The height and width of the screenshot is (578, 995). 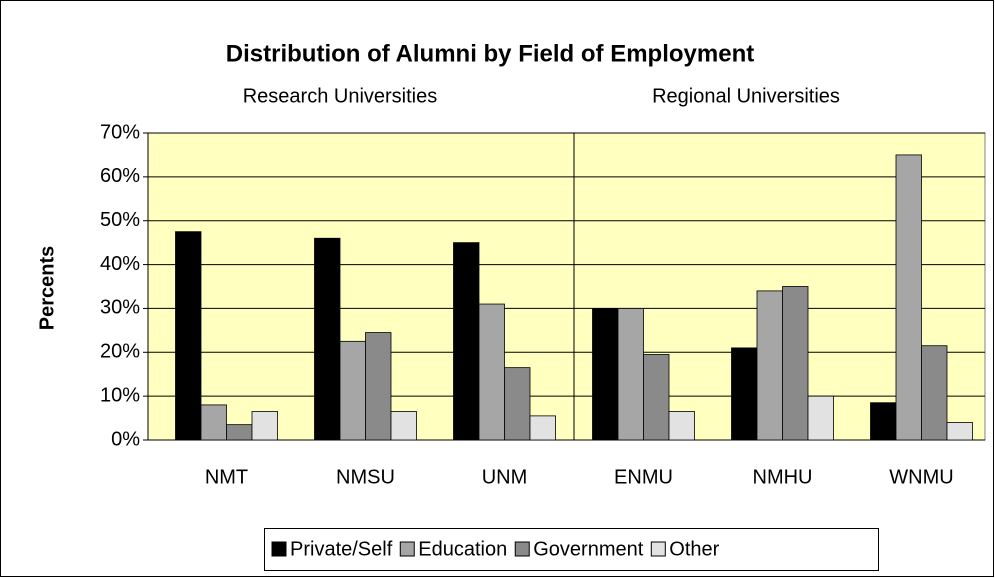 I want to click on y-axis-label: Percents, so click(x=47, y=288).